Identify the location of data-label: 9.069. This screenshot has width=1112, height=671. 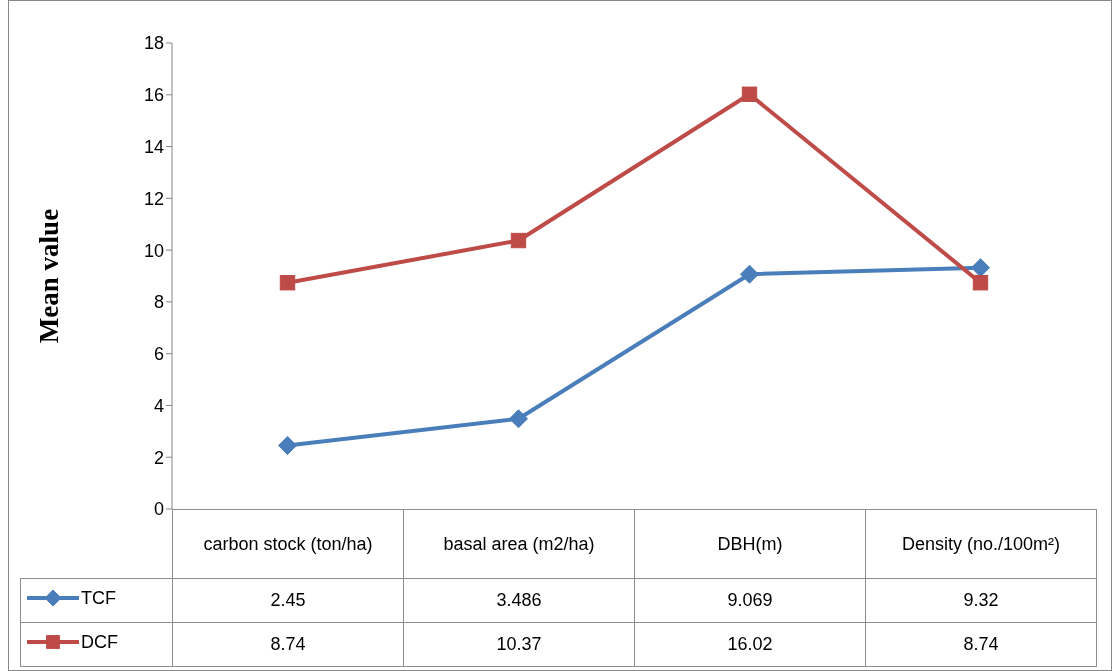
(750, 600).